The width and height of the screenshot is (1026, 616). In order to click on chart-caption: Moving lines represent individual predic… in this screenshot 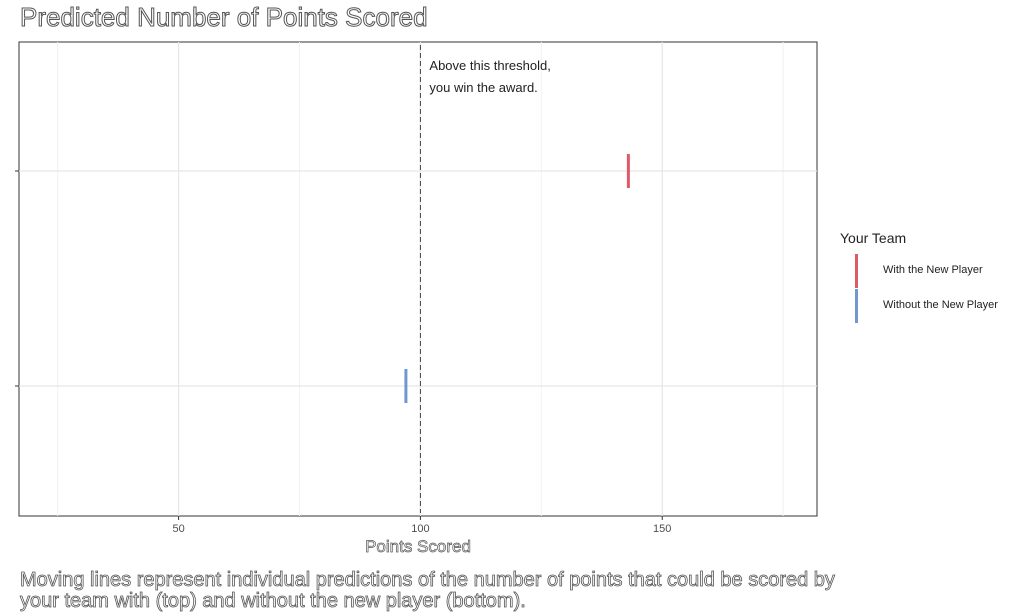, I will do `click(428, 590)`.